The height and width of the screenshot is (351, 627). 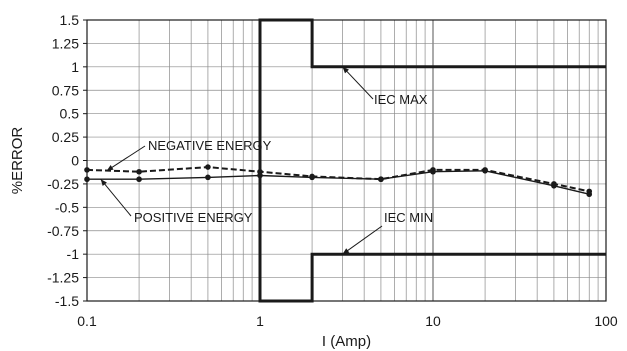 I want to click on iec-min-leader, so click(x=362, y=240).